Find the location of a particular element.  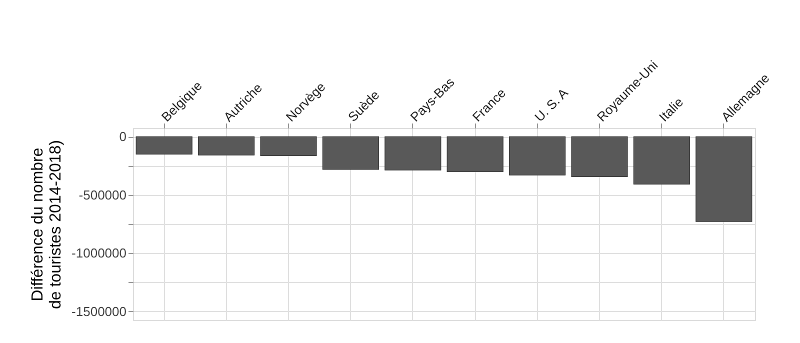

y-axis-title: Différence du nombre de touristes 2014-2018) is located at coordinates (47, 224).